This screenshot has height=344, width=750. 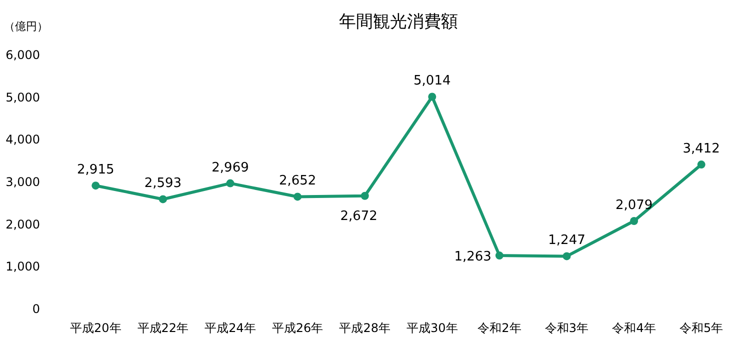 What do you see at coordinates (230, 168) in the screenshot?
I see `data-label: 2,969` at bounding box center [230, 168].